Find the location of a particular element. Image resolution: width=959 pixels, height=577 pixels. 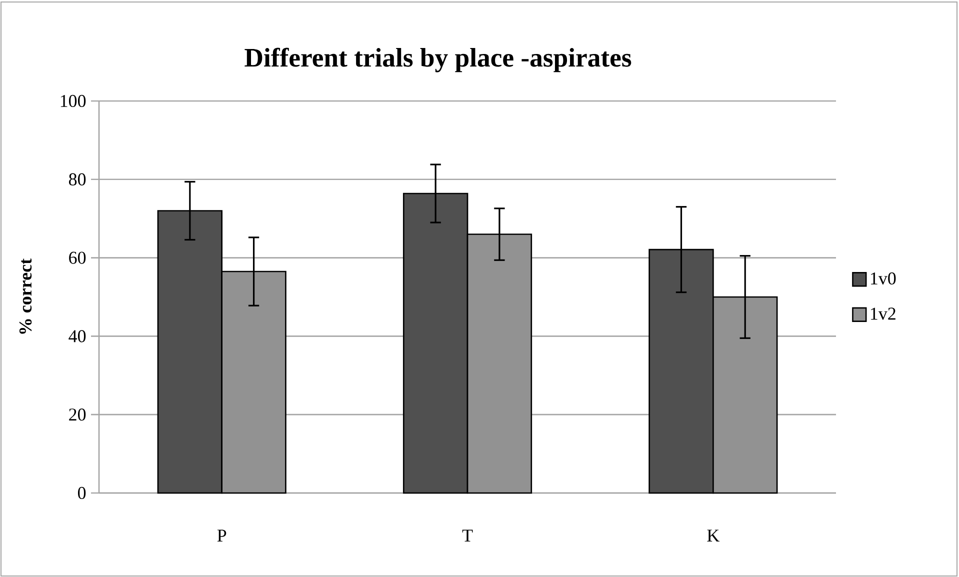

legend-label: 1v0 is located at coordinates (883, 278).